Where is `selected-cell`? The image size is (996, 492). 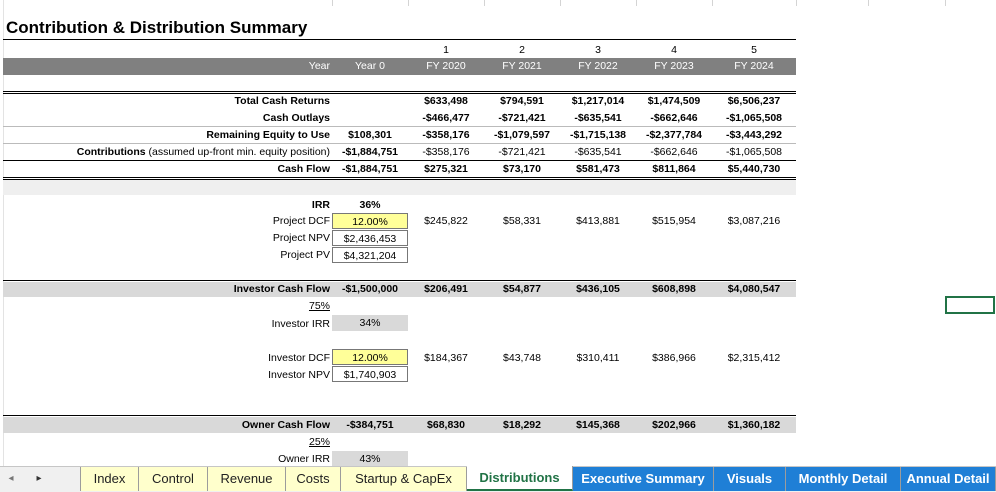 selected-cell is located at coordinates (970, 305).